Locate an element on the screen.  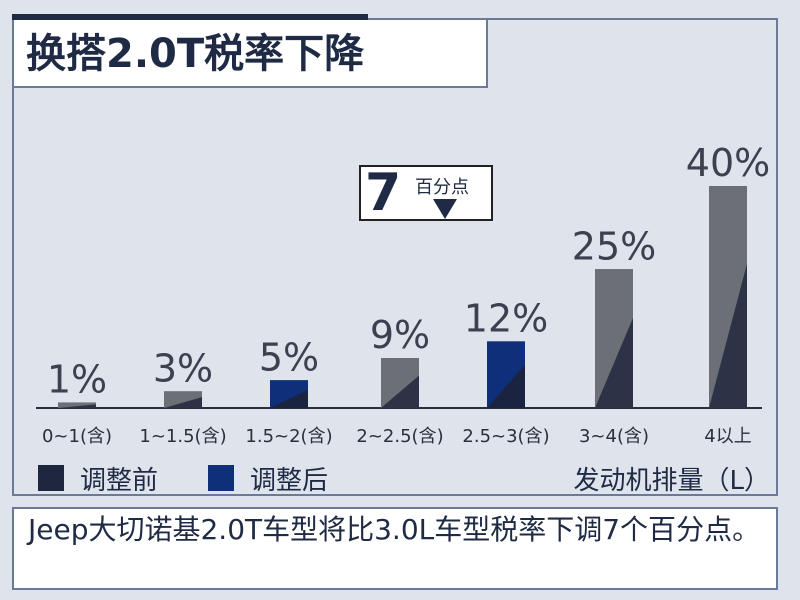
category-label-2: 1.5~2(含) is located at coordinates (288, 436).